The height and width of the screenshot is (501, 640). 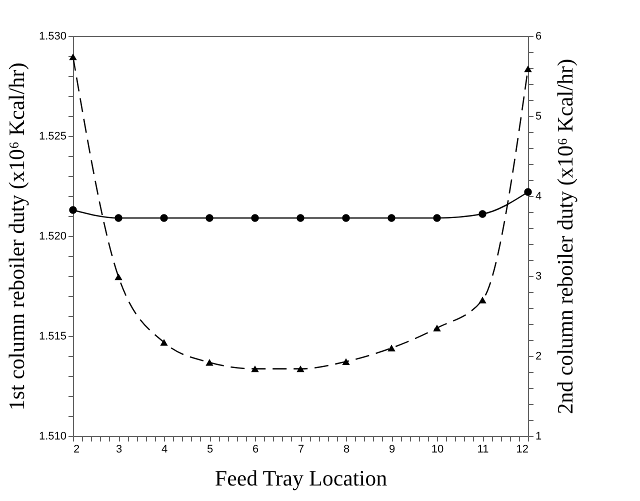 What do you see at coordinates (539, 116) in the screenshot?
I see `y2-tick-label: 5` at bounding box center [539, 116].